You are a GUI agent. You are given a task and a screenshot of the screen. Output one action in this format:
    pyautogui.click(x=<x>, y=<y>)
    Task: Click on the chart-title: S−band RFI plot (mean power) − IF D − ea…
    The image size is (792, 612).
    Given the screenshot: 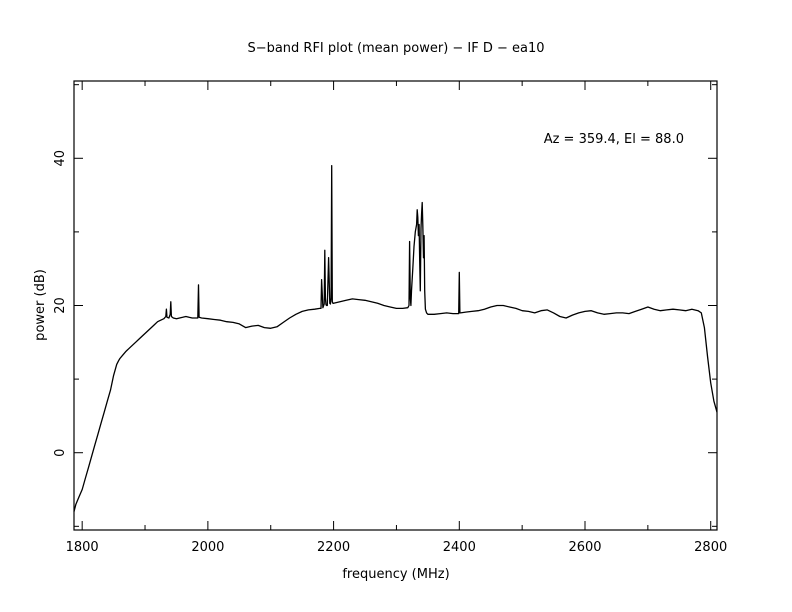 What is the action you would take?
    pyautogui.click(x=395, y=48)
    